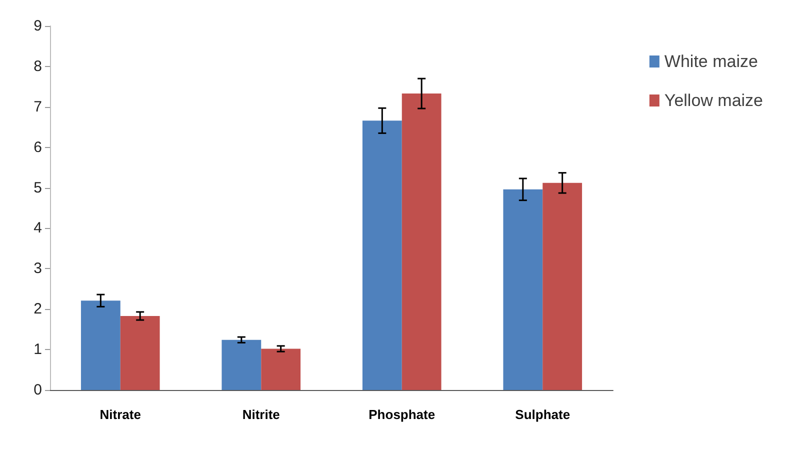  Describe the element at coordinates (261, 414) in the screenshot. I see `x-tick-label: Nitrite` at that location.